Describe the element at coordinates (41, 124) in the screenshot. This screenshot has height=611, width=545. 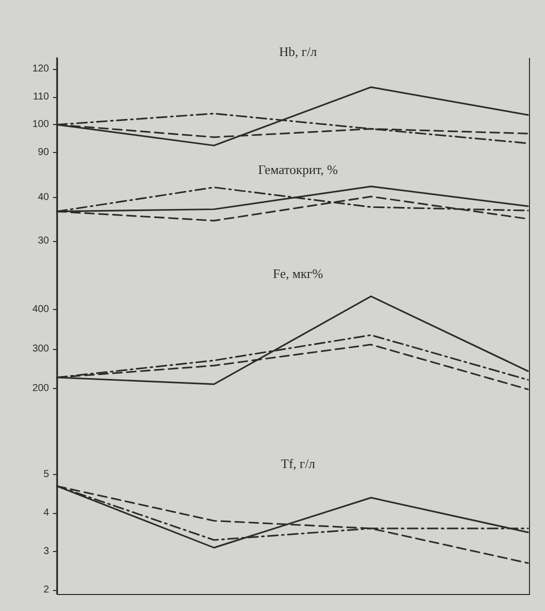
I see `y-tick-label: 100` at that location.